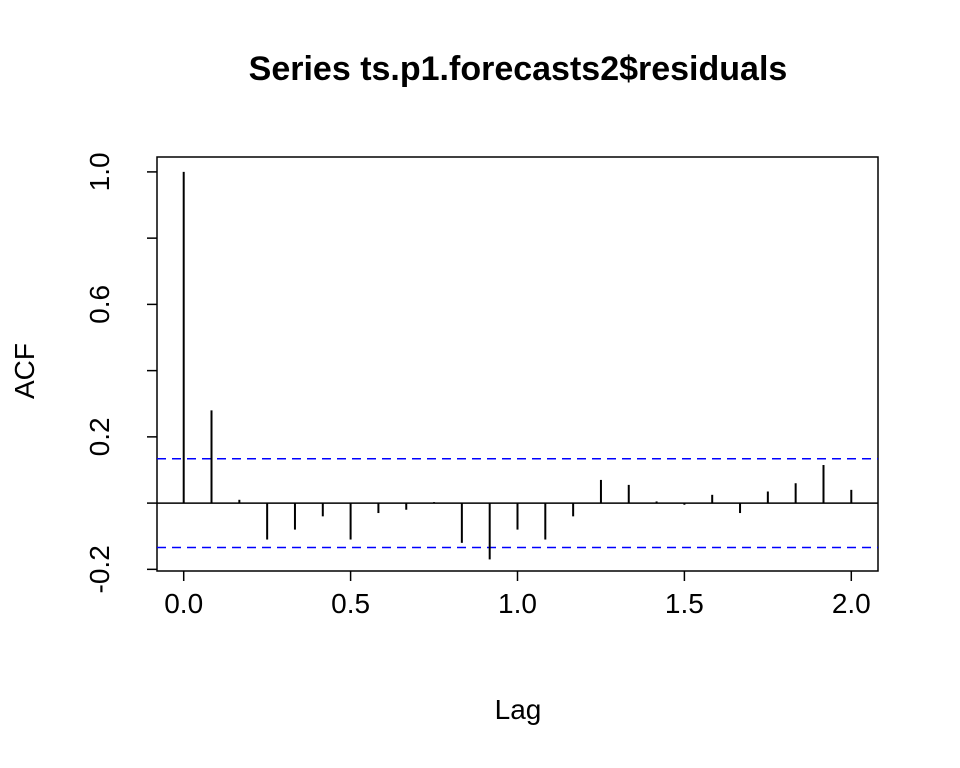  What do you see at coordinates (183, 603) in the screenshot?
I see `x-tick-label: 0.0` at bounding box center [183, 603].